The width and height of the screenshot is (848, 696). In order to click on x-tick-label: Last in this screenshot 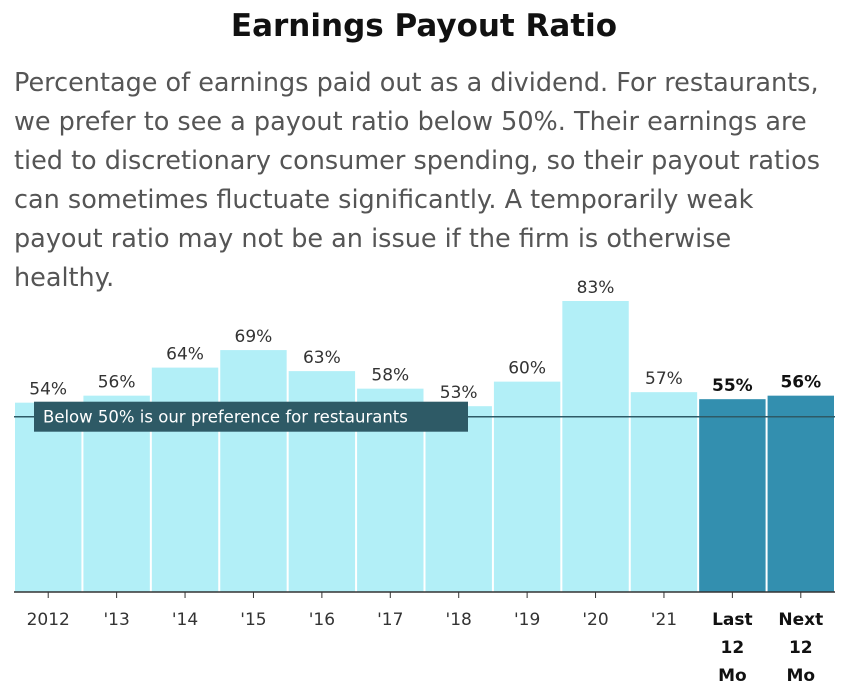, I will do `click(732, 620)`.